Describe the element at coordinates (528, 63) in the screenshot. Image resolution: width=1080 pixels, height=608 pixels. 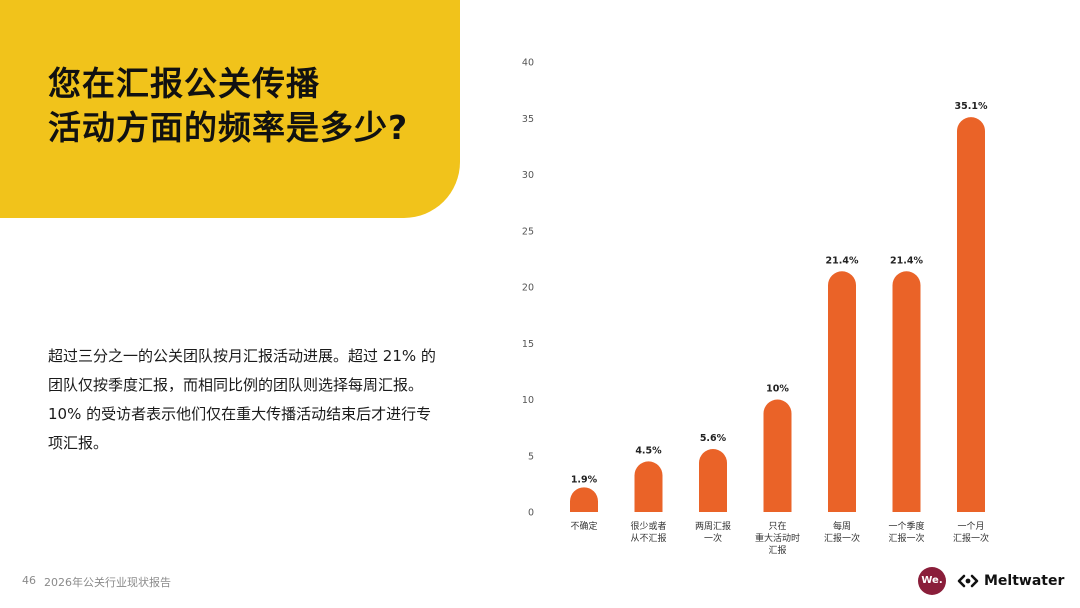
I see `y-tick-label: 40` at that location.